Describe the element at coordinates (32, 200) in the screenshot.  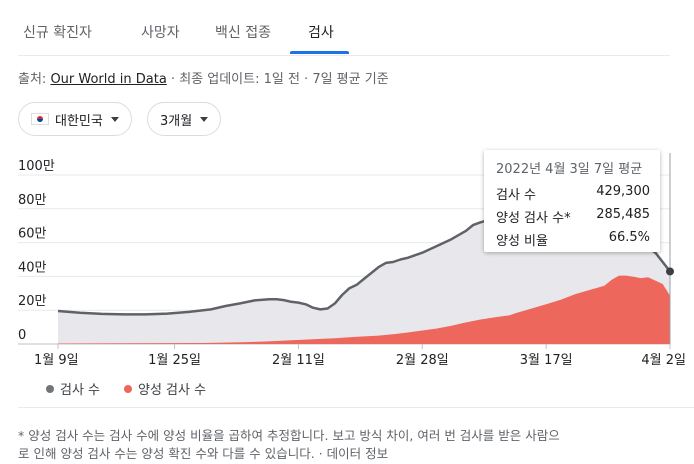
I see `y-tick-label: 80만` at that location.